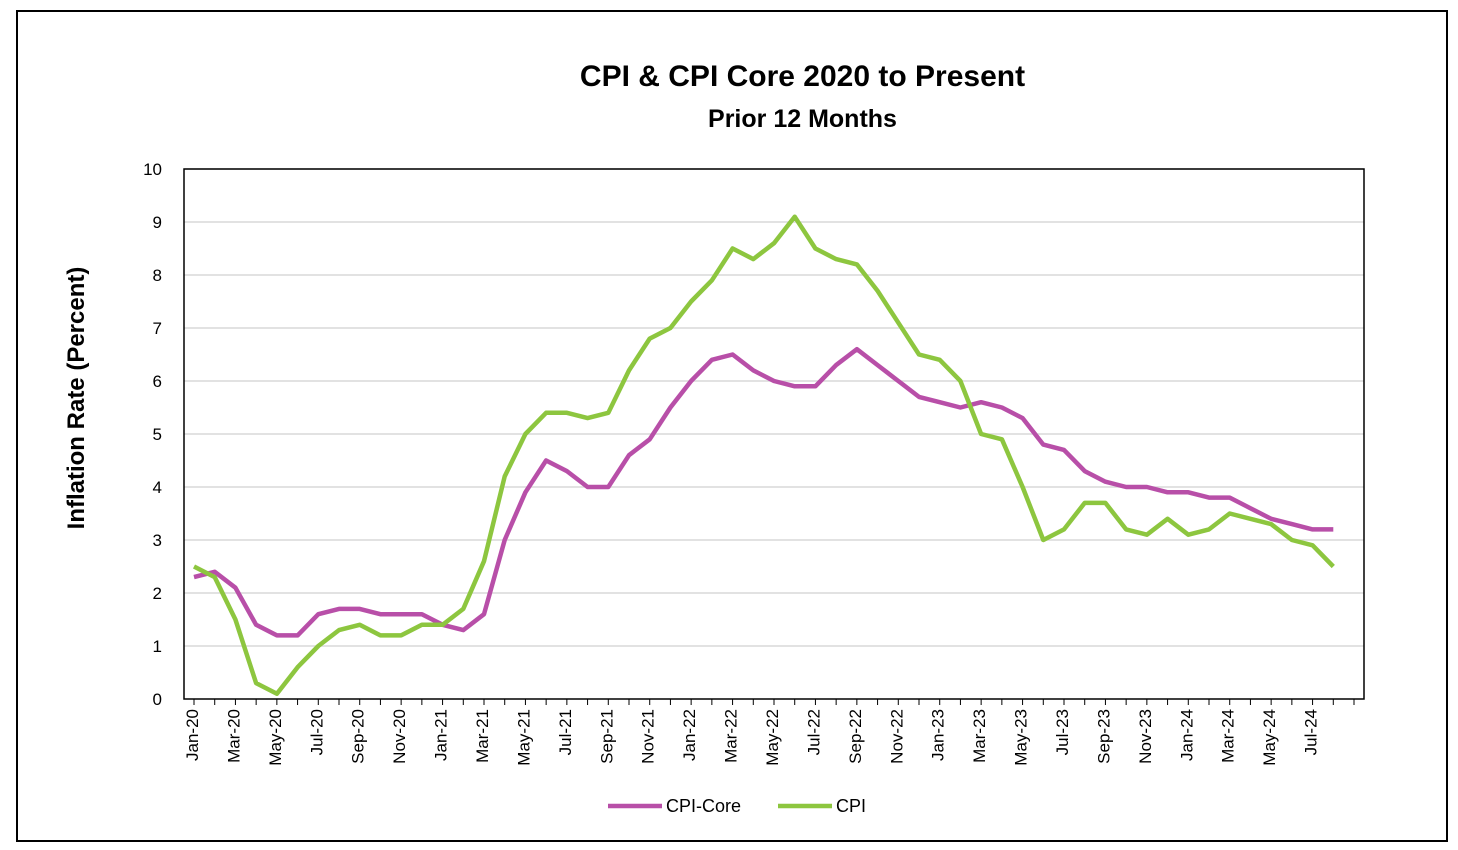 This screenshot has width=1458, height=850. I want to click on y-tick-label: 1, so click(157, 646).